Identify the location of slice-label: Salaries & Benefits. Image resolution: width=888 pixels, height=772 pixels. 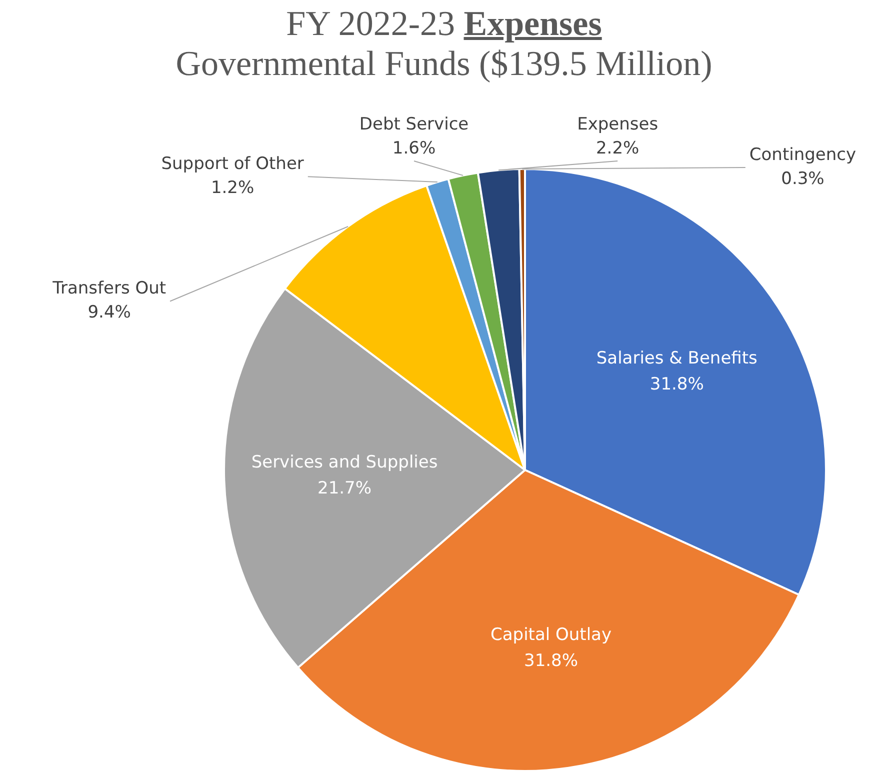
(677, 358).